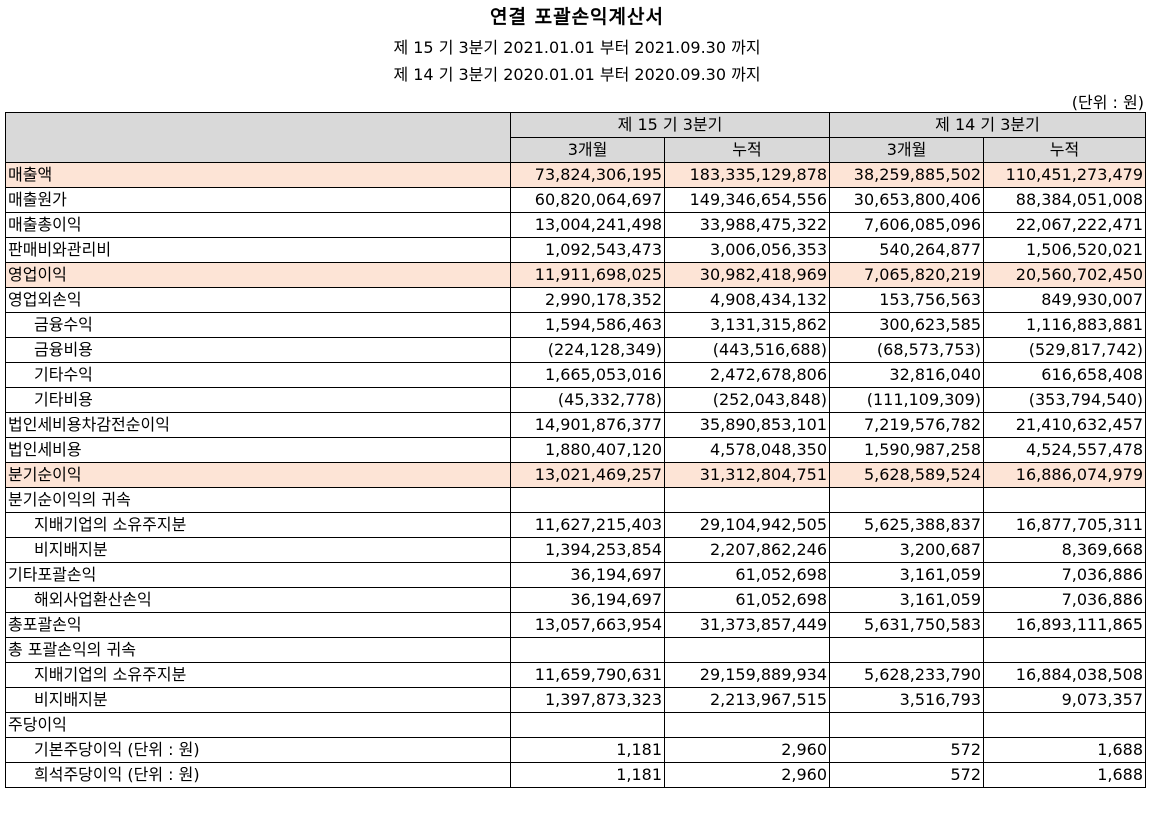 This screenshot has height=819, width=1154. Describe the element at coordinates (1064, 150) in the screenshot. I see `header-sub-prior-cum: 누적` at that location.